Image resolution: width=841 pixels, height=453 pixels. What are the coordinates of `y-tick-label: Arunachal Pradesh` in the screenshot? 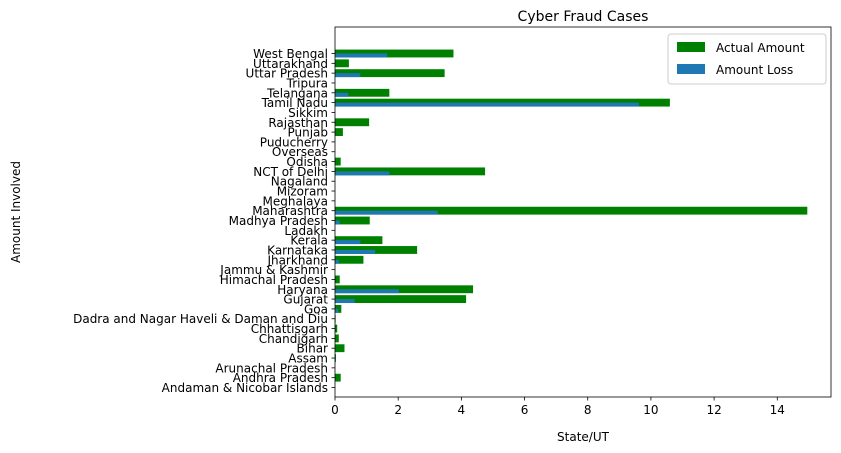 It's located at (271, 368).